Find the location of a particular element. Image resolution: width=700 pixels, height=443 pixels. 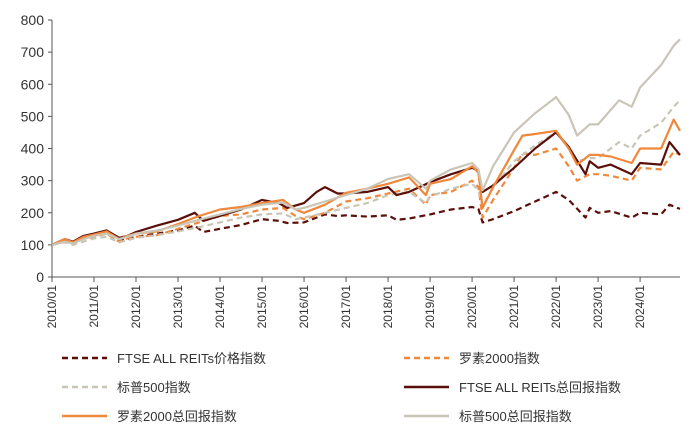

y-tick-label: 100 is located at coordinates (33, 245).